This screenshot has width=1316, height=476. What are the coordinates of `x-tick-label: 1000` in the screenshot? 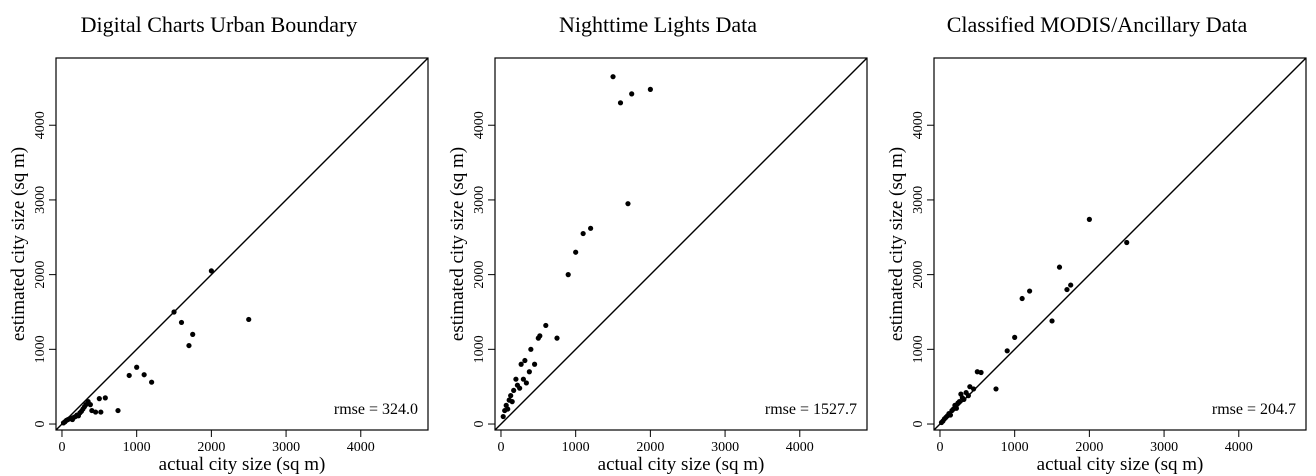 It's located at (1015, 447).